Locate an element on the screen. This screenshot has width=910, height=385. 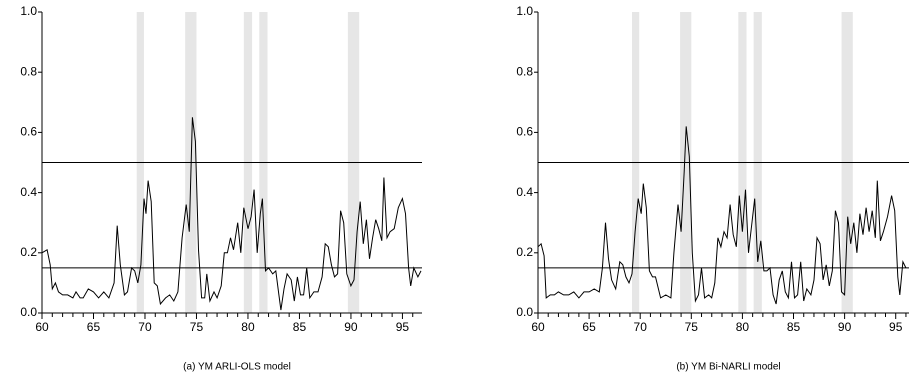
caption: (b) YM Bi-NARLI model is located at coordinates (728, 367).